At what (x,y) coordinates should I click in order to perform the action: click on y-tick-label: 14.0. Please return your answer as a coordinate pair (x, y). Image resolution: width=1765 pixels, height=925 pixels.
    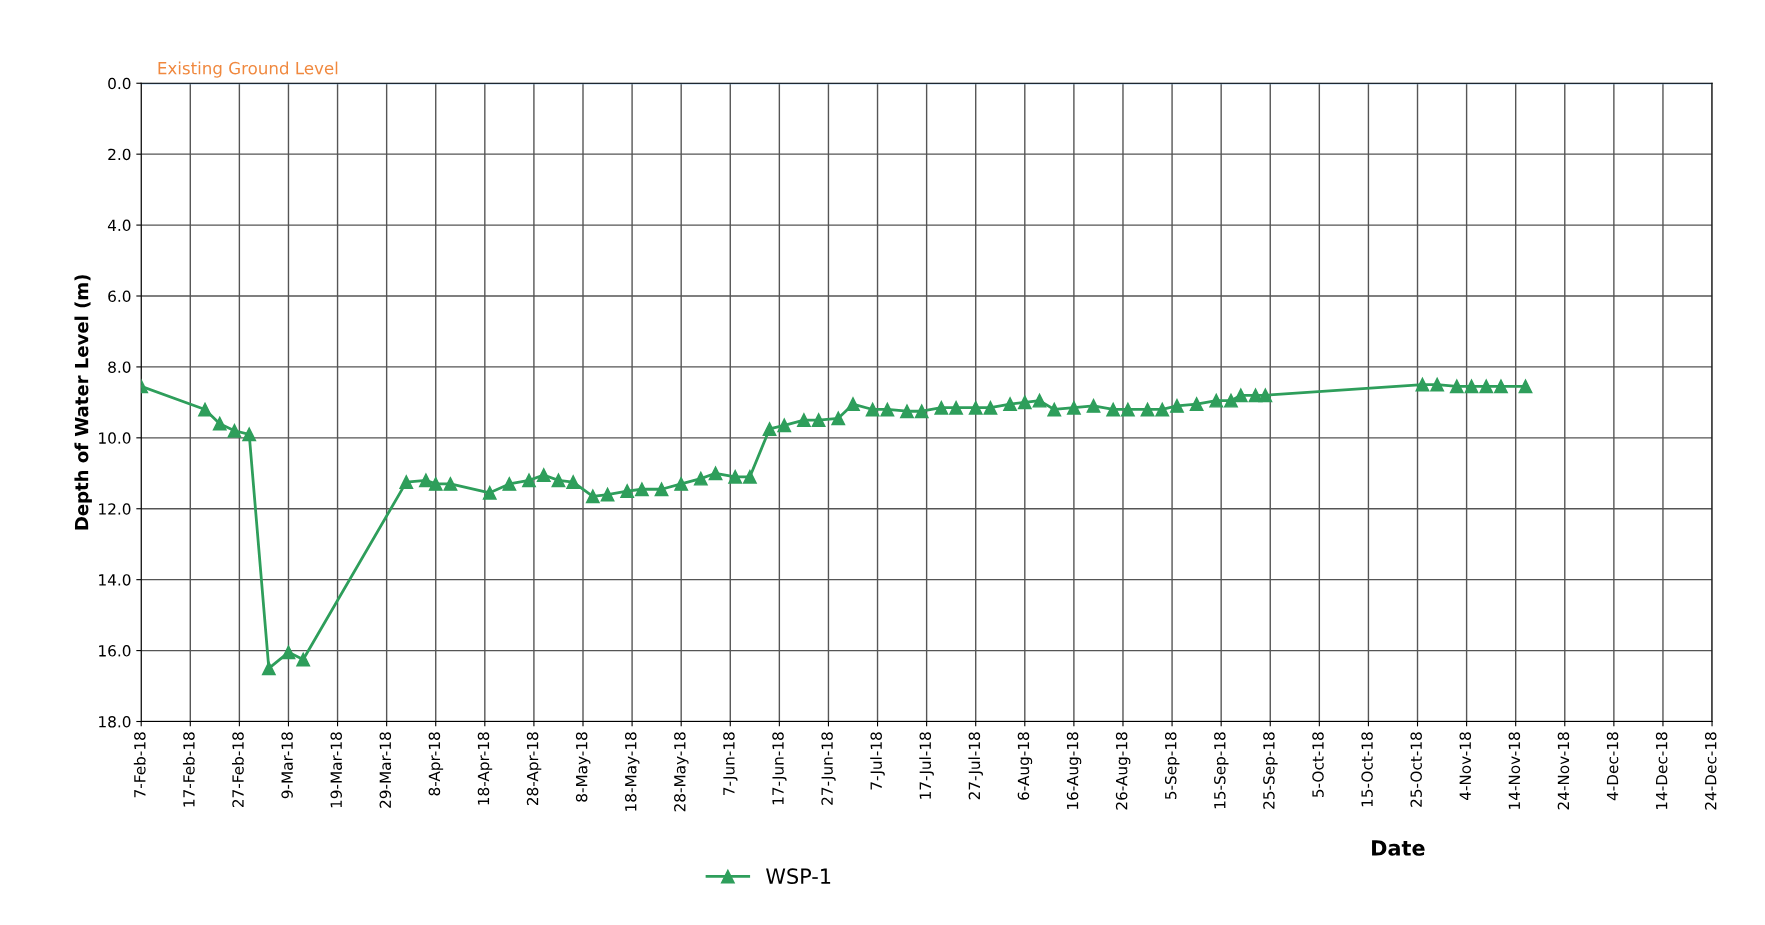
    Looking at the image, I should click on (115, 580).